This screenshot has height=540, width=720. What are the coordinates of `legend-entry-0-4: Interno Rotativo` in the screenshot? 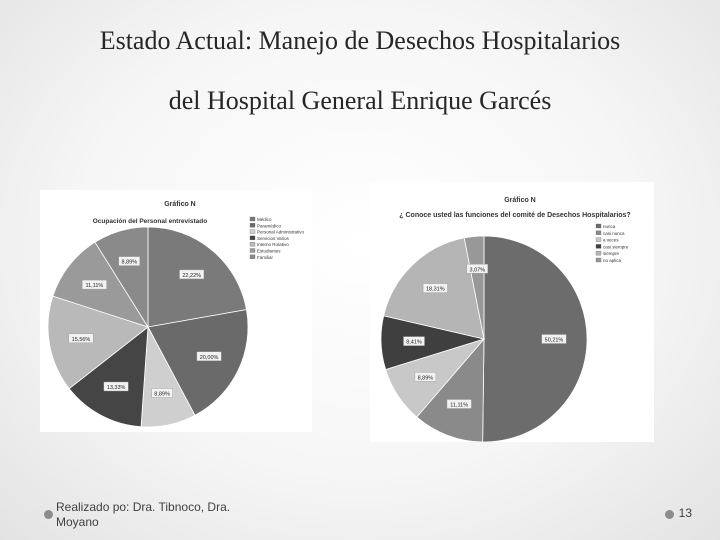 It's located at (273, 244).